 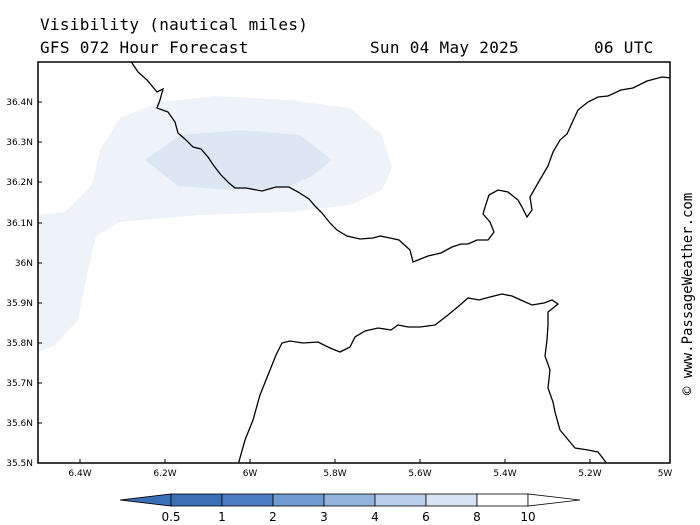 I want to click on lon-label: 5.6W, so click(x=419, y=474).